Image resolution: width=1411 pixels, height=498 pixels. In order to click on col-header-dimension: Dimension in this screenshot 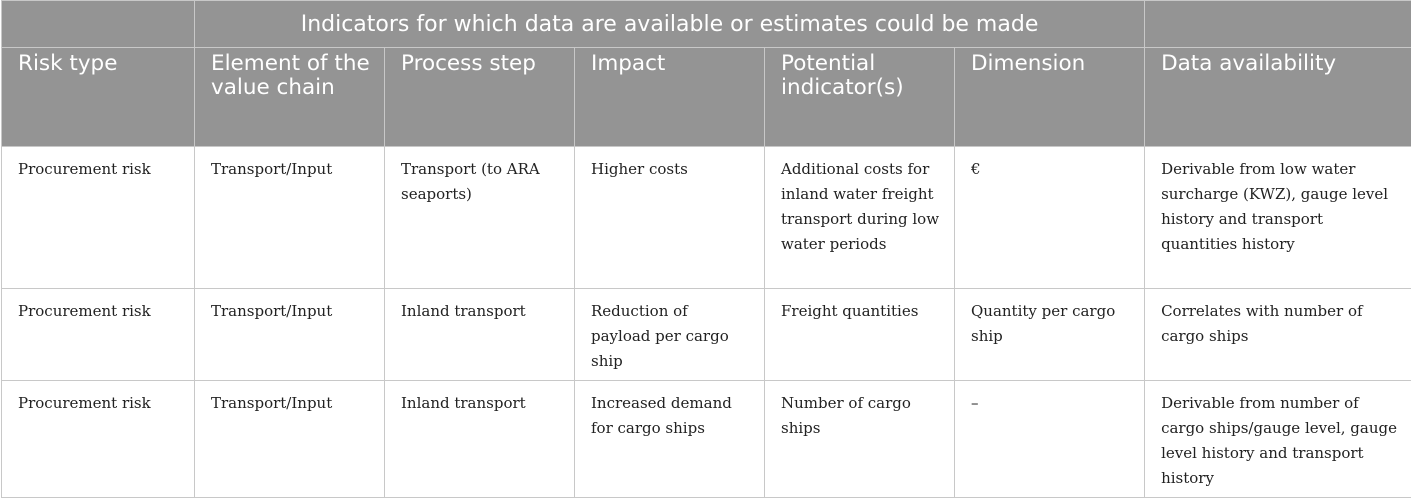, I will do `click(1050, 97)`.